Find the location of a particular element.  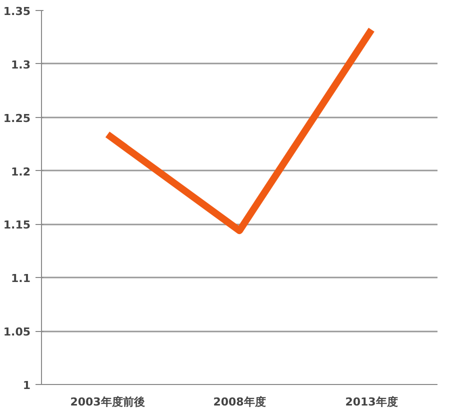

y-tick-label: 1.15 is located at coordinates (16, 225).